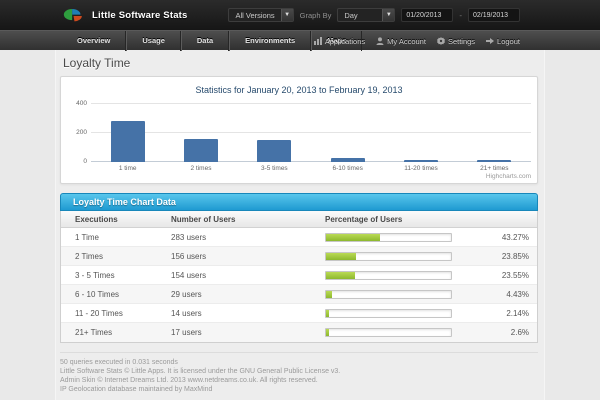  What do you see at coordinates (94, 41) in the screenshot?
I see `nav-item-overview: Overview` at bounding box center [94, 41].